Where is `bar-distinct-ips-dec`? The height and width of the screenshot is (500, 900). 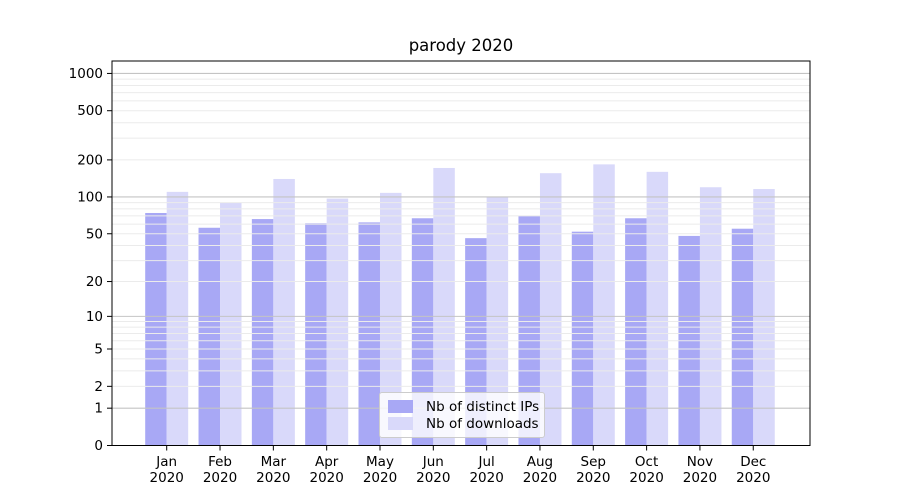 bar-distinct-ips-dec is located at coordinates (742, 337).